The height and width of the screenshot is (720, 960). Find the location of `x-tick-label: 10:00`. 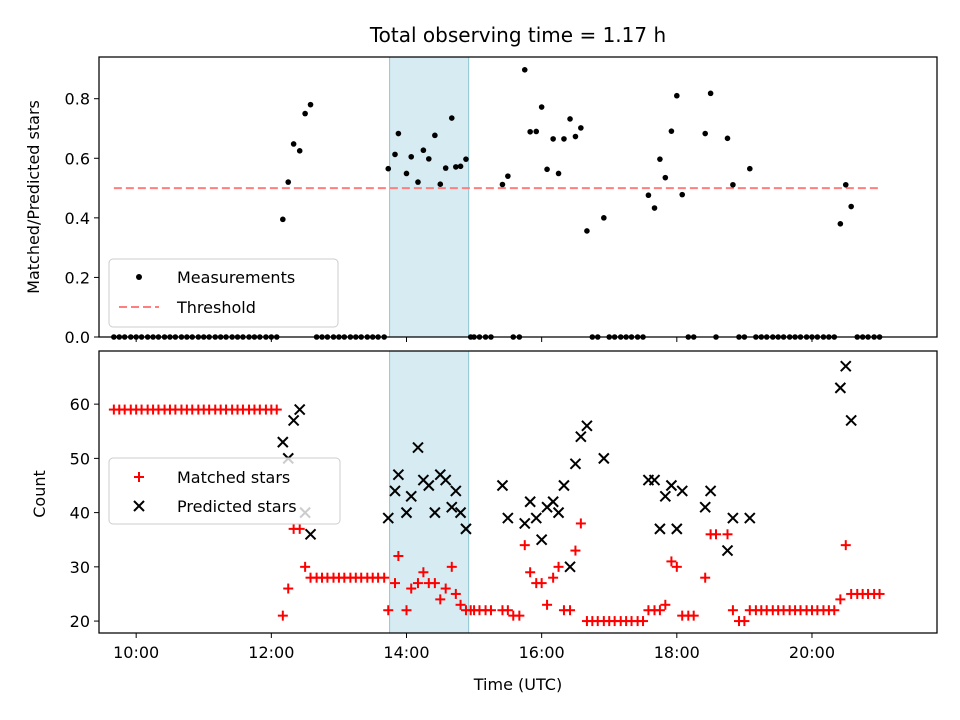

x-tick-label: 10:00 is located at coordinates (136, 652).